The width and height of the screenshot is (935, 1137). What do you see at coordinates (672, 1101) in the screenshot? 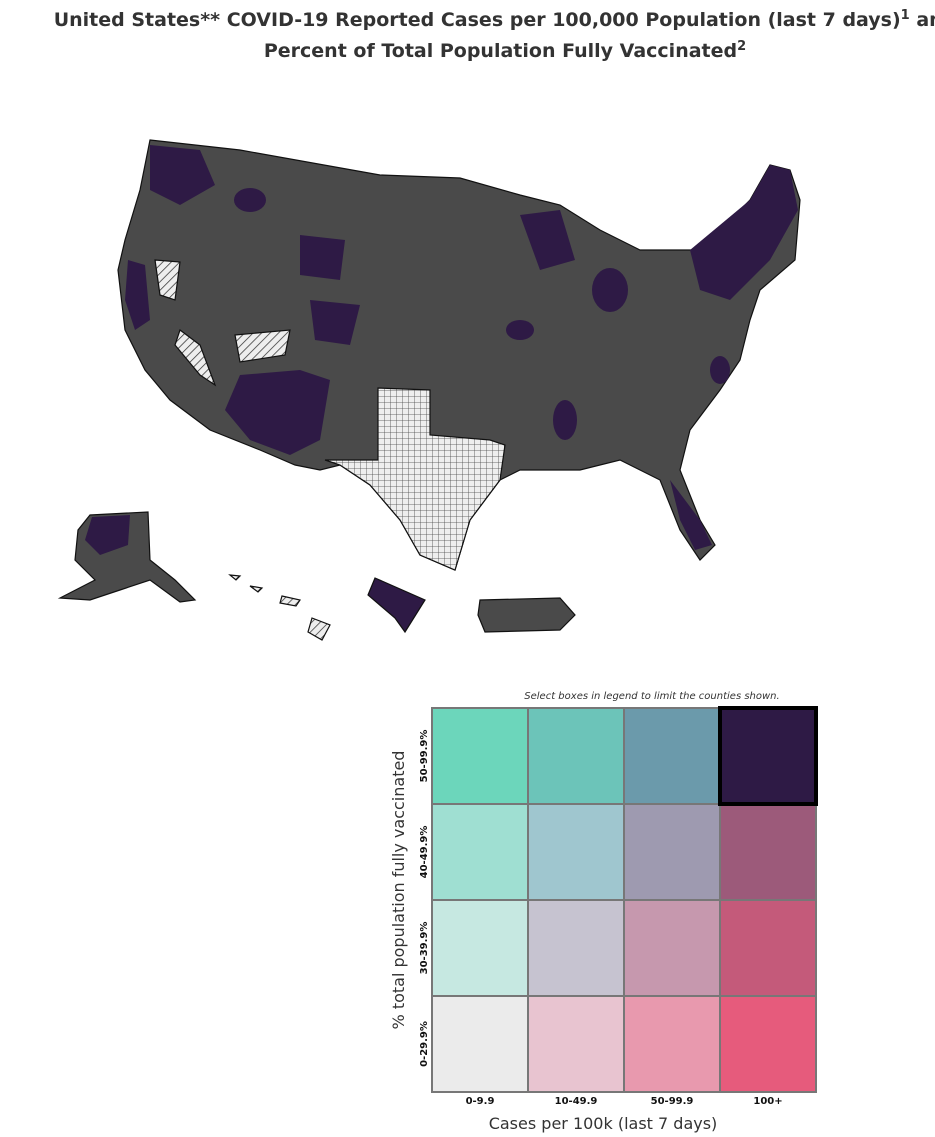
I see `column-label: 50-99.9` at bounding box center [672, 1101].